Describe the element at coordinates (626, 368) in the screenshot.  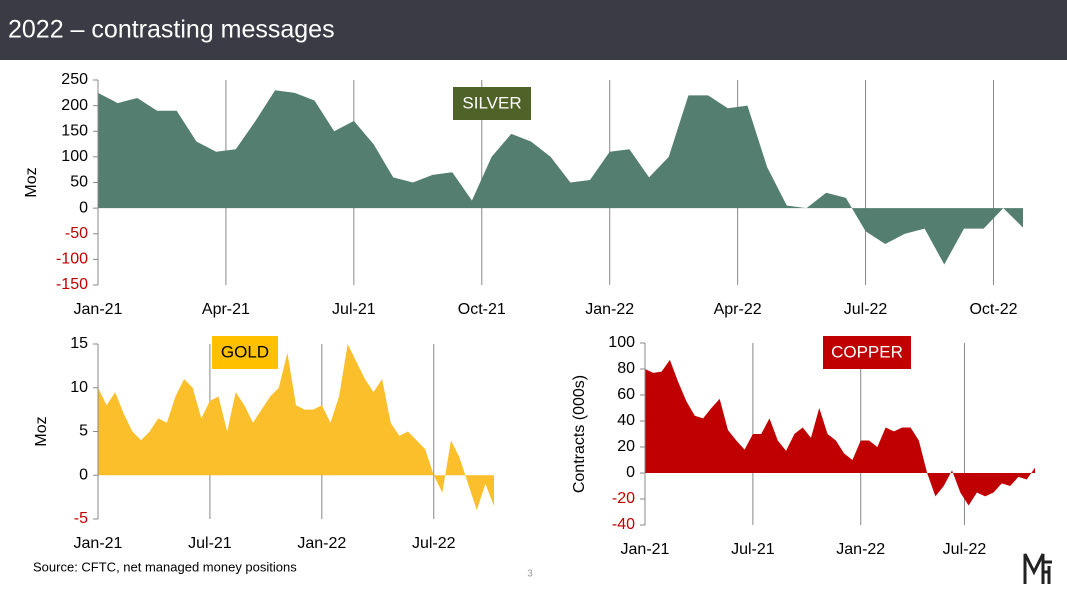
I see `y-tick-label: 80` at that location.